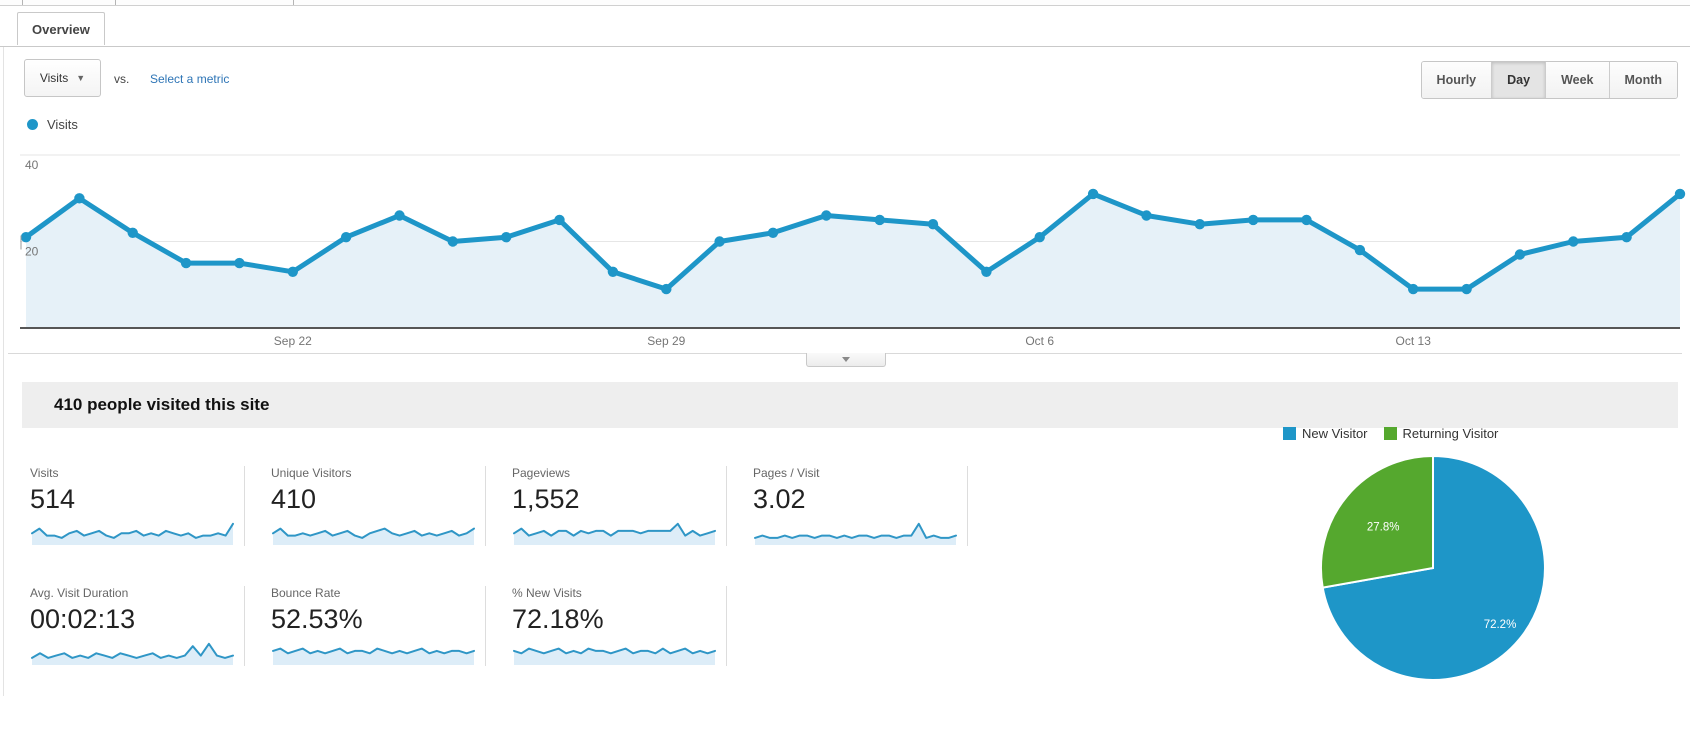  Describe the element at coordinates (547, 593) in the screenshot. I see `metric-label: % New Visits` at that location.